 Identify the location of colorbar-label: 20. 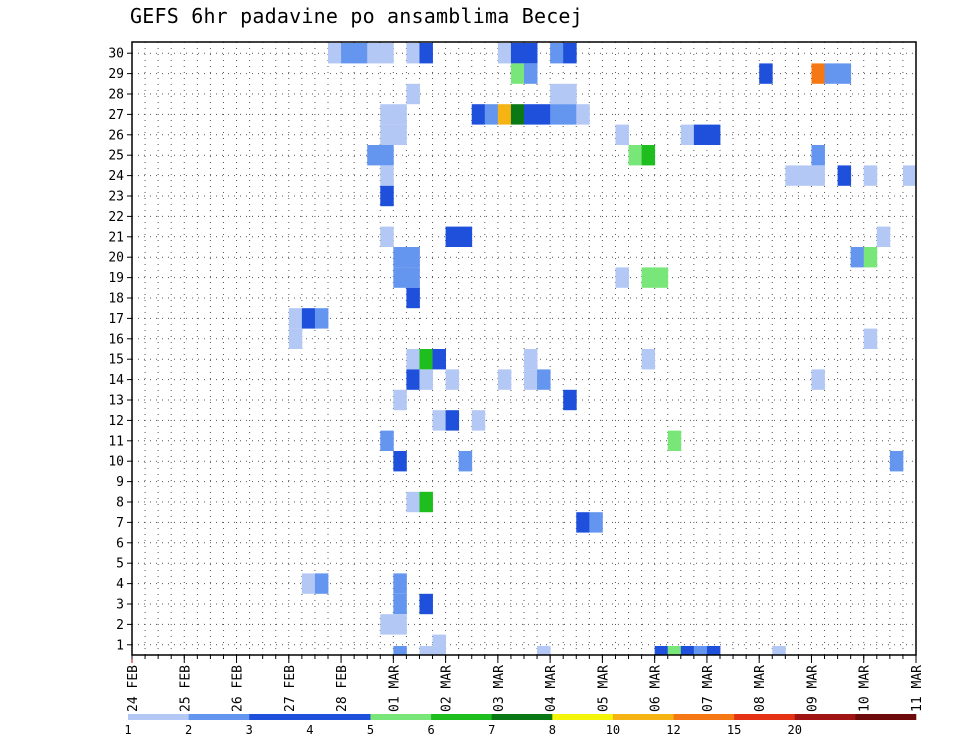
(795, 730).